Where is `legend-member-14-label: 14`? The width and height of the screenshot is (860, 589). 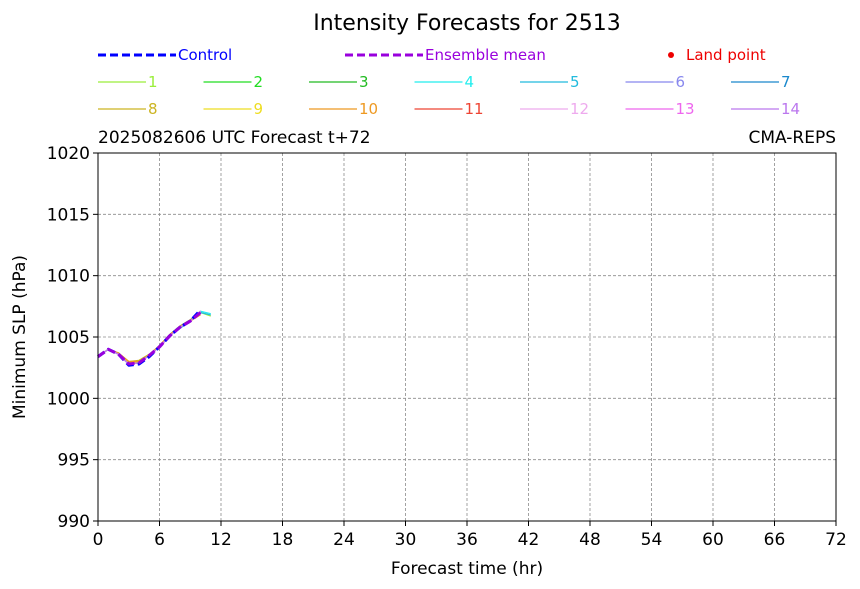
legend-member-14-label: 14 is located at coordinates (790, 109).